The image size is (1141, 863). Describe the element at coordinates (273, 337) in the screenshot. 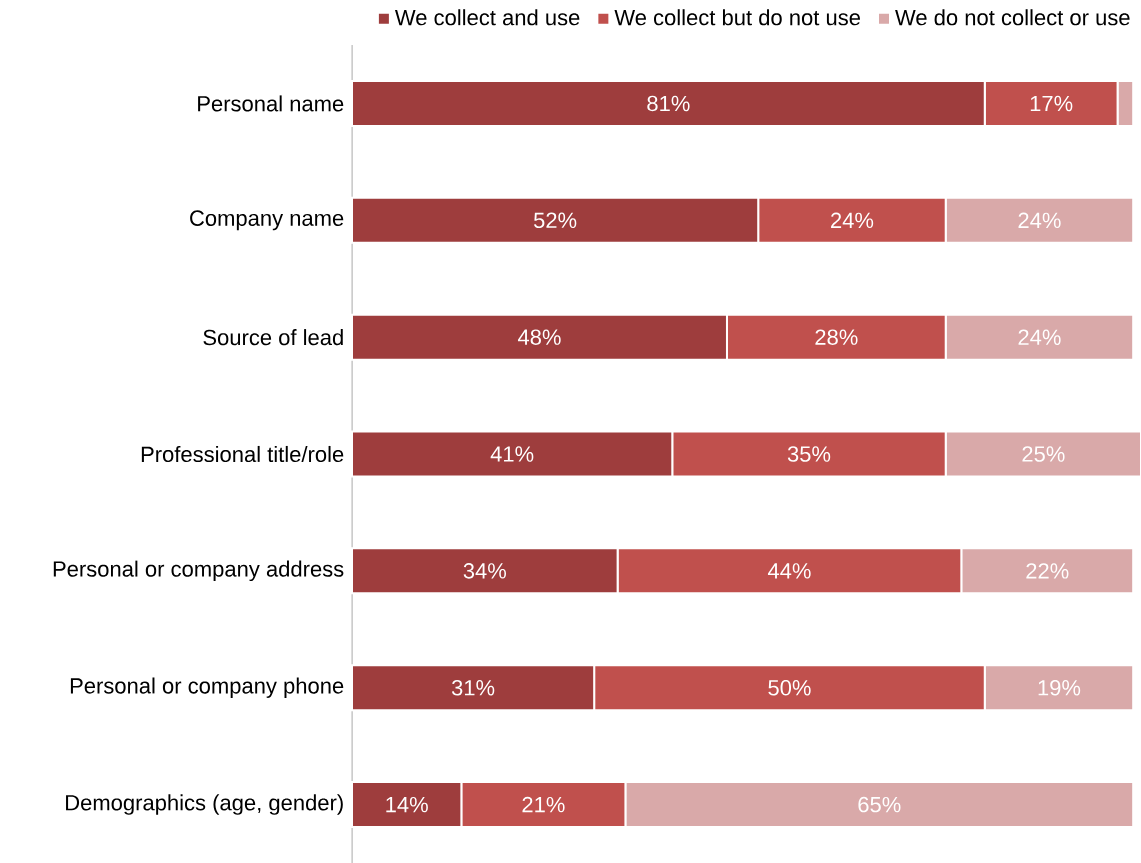

I see `y-tick-label: Source of lead` at that location.